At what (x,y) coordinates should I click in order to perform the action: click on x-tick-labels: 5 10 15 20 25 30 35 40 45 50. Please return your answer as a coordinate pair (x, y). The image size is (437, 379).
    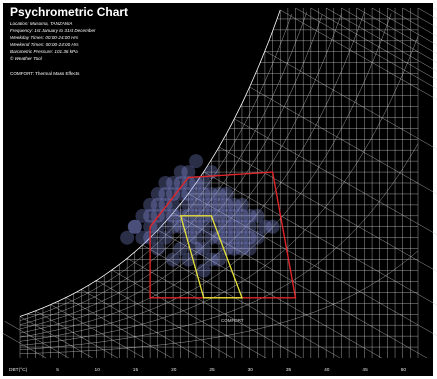
    Looking at the image, I should click on (231, 370).